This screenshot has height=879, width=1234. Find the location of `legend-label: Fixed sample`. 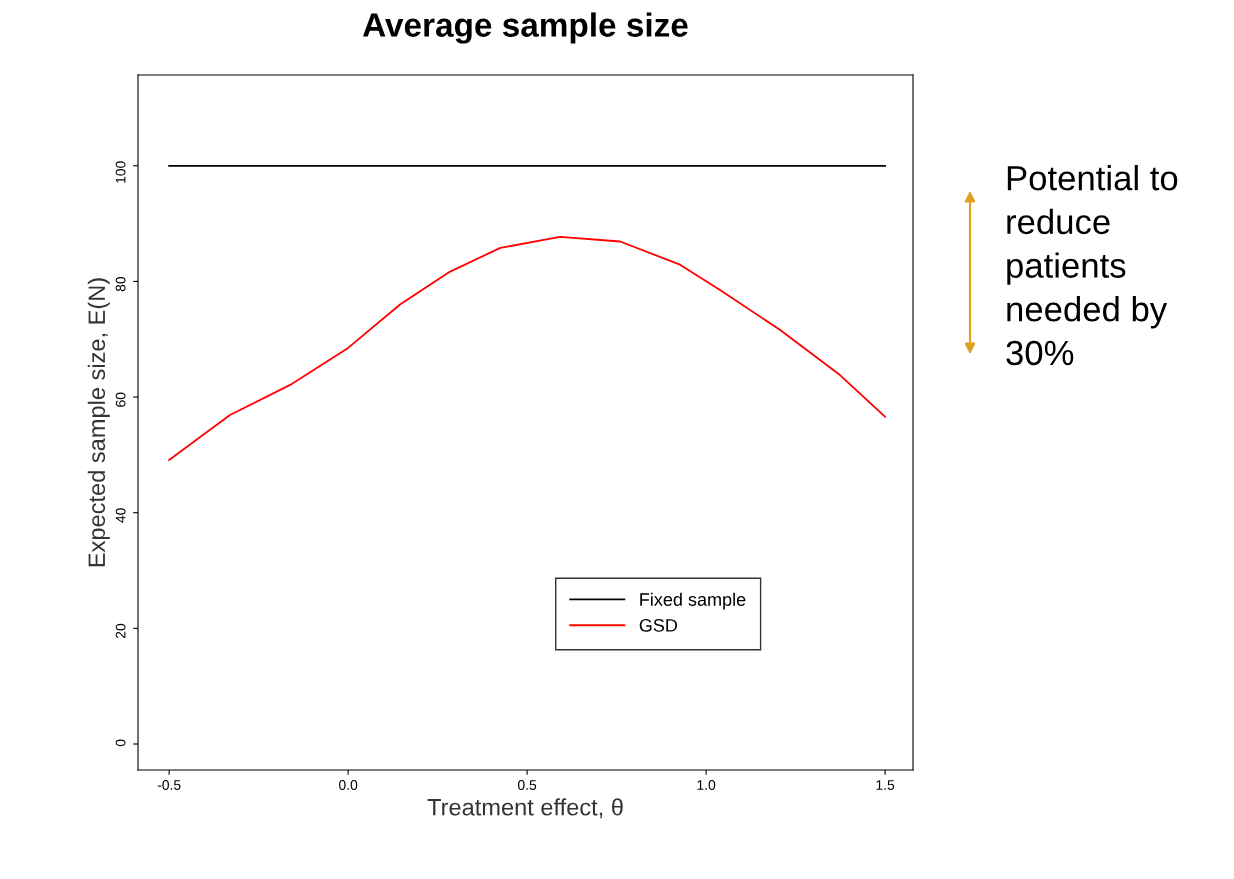

legend-label: Fixed sample is located at coordinates (693, 601).